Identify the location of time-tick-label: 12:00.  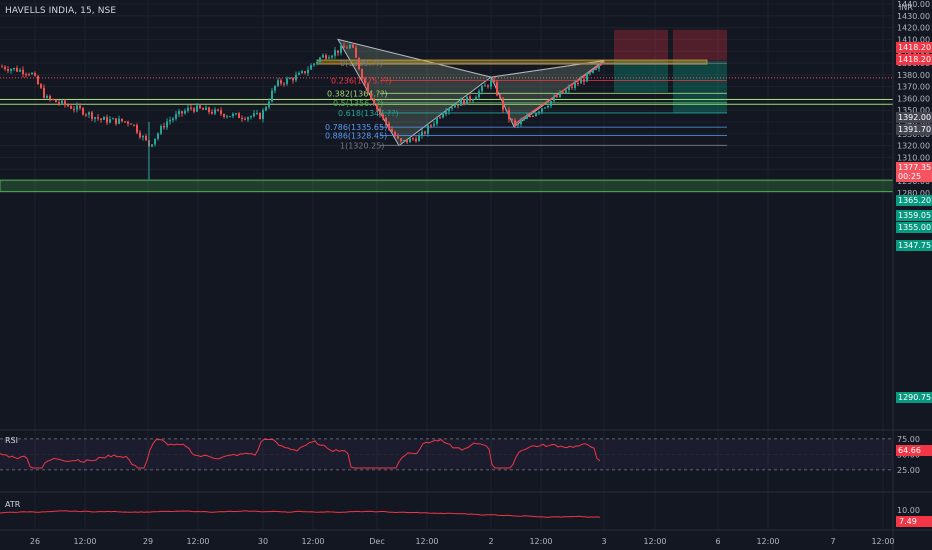
(84, 541).